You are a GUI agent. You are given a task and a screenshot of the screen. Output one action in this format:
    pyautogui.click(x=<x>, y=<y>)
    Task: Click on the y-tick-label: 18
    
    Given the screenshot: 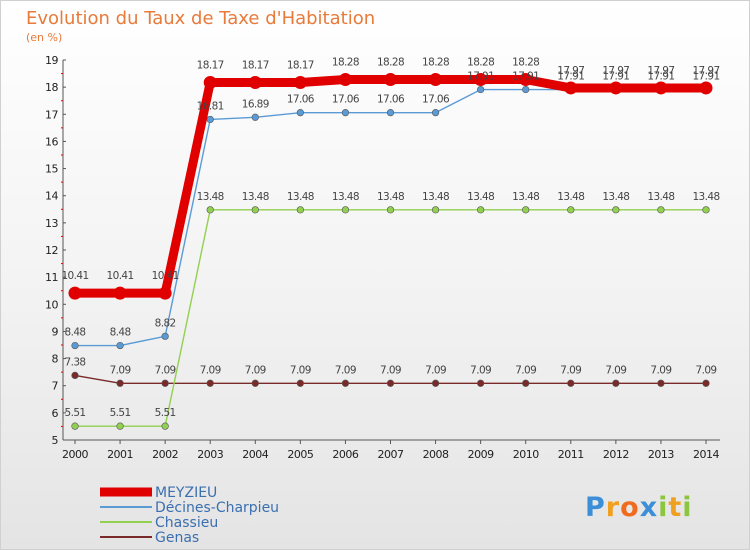 What is the action you would take?
    pyautogui.click(x=51, y=87)
    